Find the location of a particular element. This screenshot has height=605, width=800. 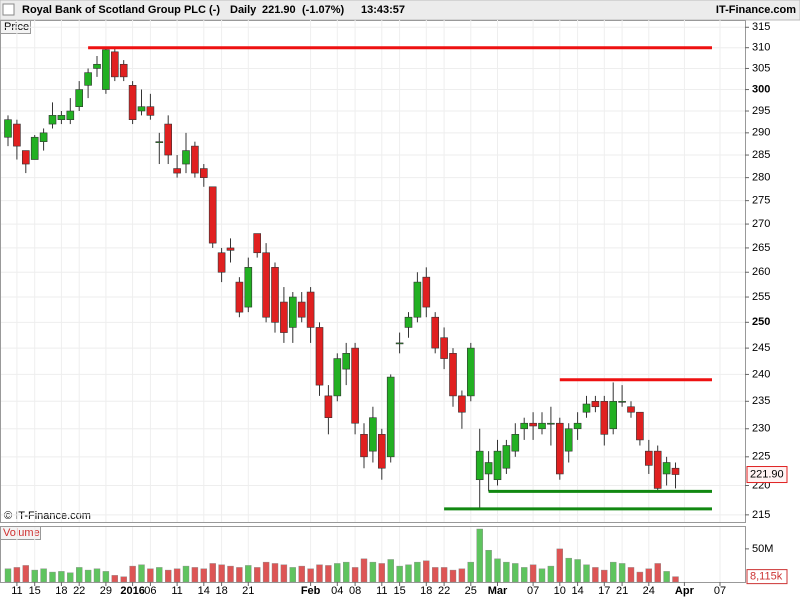

x-tick-label: 24 is located at coordinates (649, 591).